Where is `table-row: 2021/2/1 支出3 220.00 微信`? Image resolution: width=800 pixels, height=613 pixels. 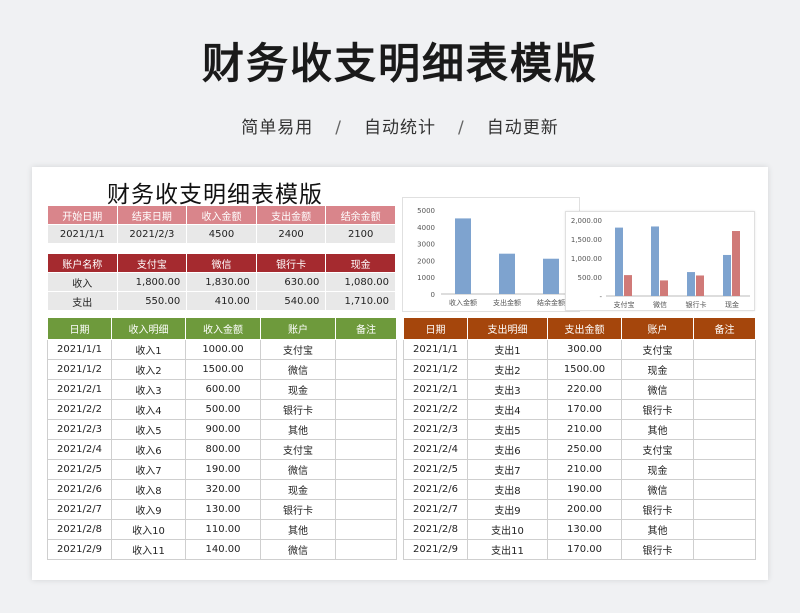
table-row: 2021/2/1 支出3 220.00 微信 is located at coordinates (579, 389).